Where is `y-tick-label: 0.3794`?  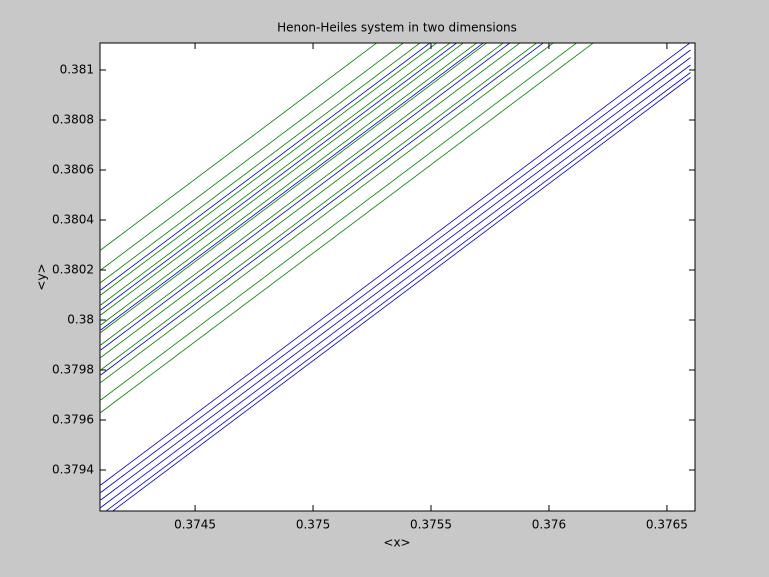
y-tick-label: 0.3794 is located at coordinates (73, 470).